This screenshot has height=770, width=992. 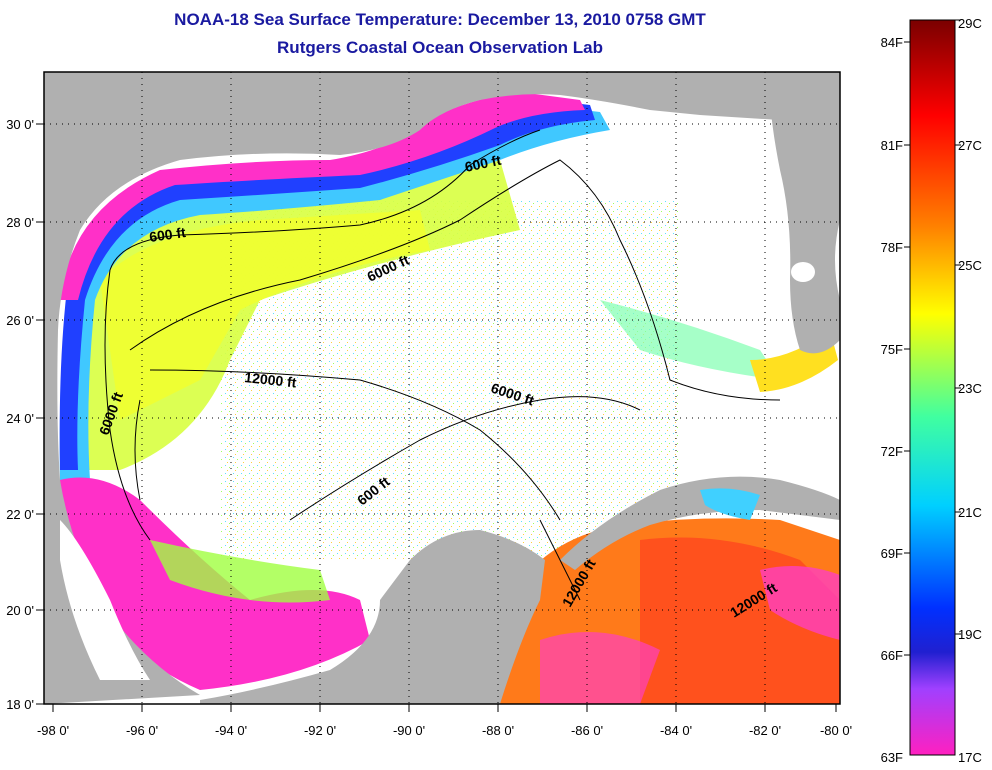 I want to click on campeche-green-band, so click(x=240, y=571).